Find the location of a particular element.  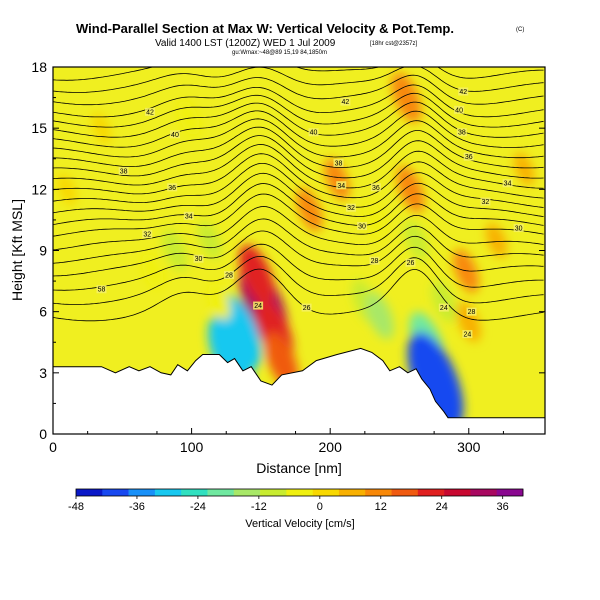

contour-label-24: 36 is located at coordinates (469, 157).